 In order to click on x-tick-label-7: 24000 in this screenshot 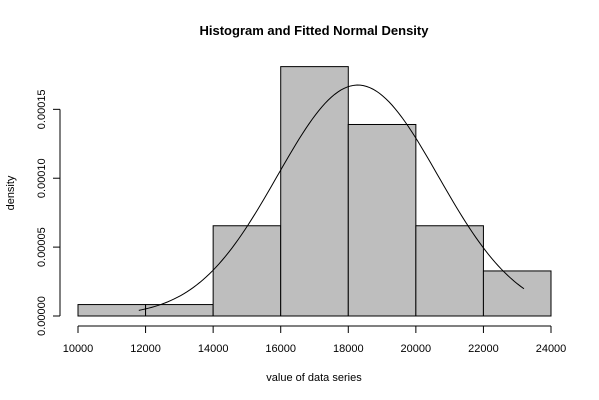, I will do `click(551, 349)`.